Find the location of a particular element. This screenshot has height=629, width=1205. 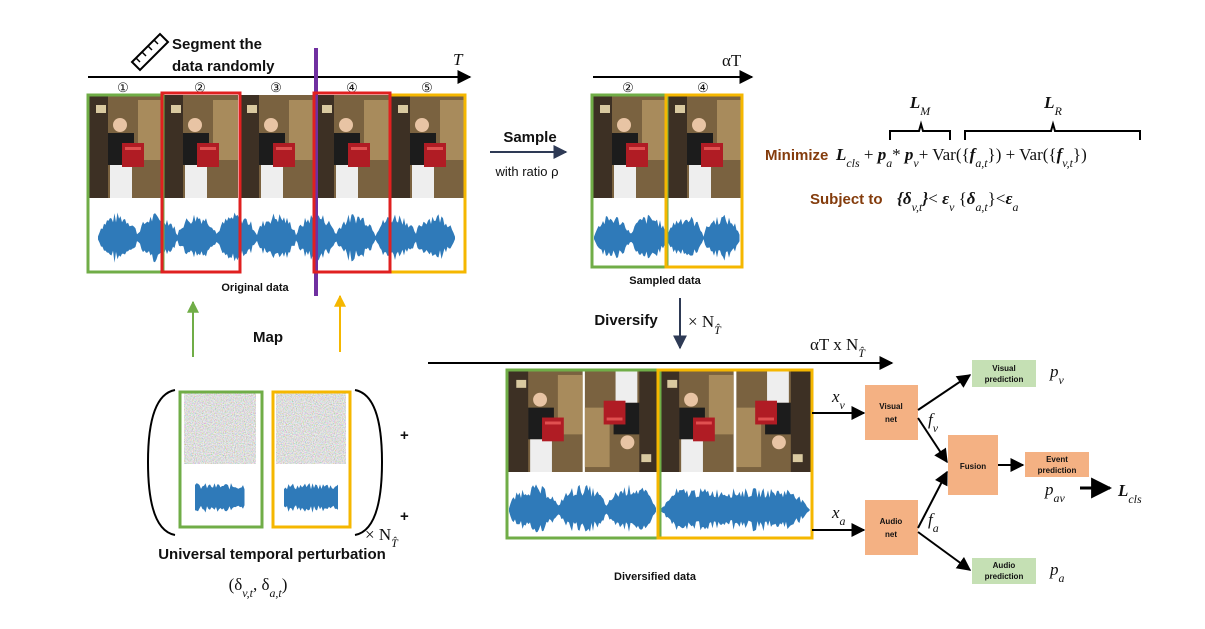

output-label: pav is located at coordinates (1054, 492).